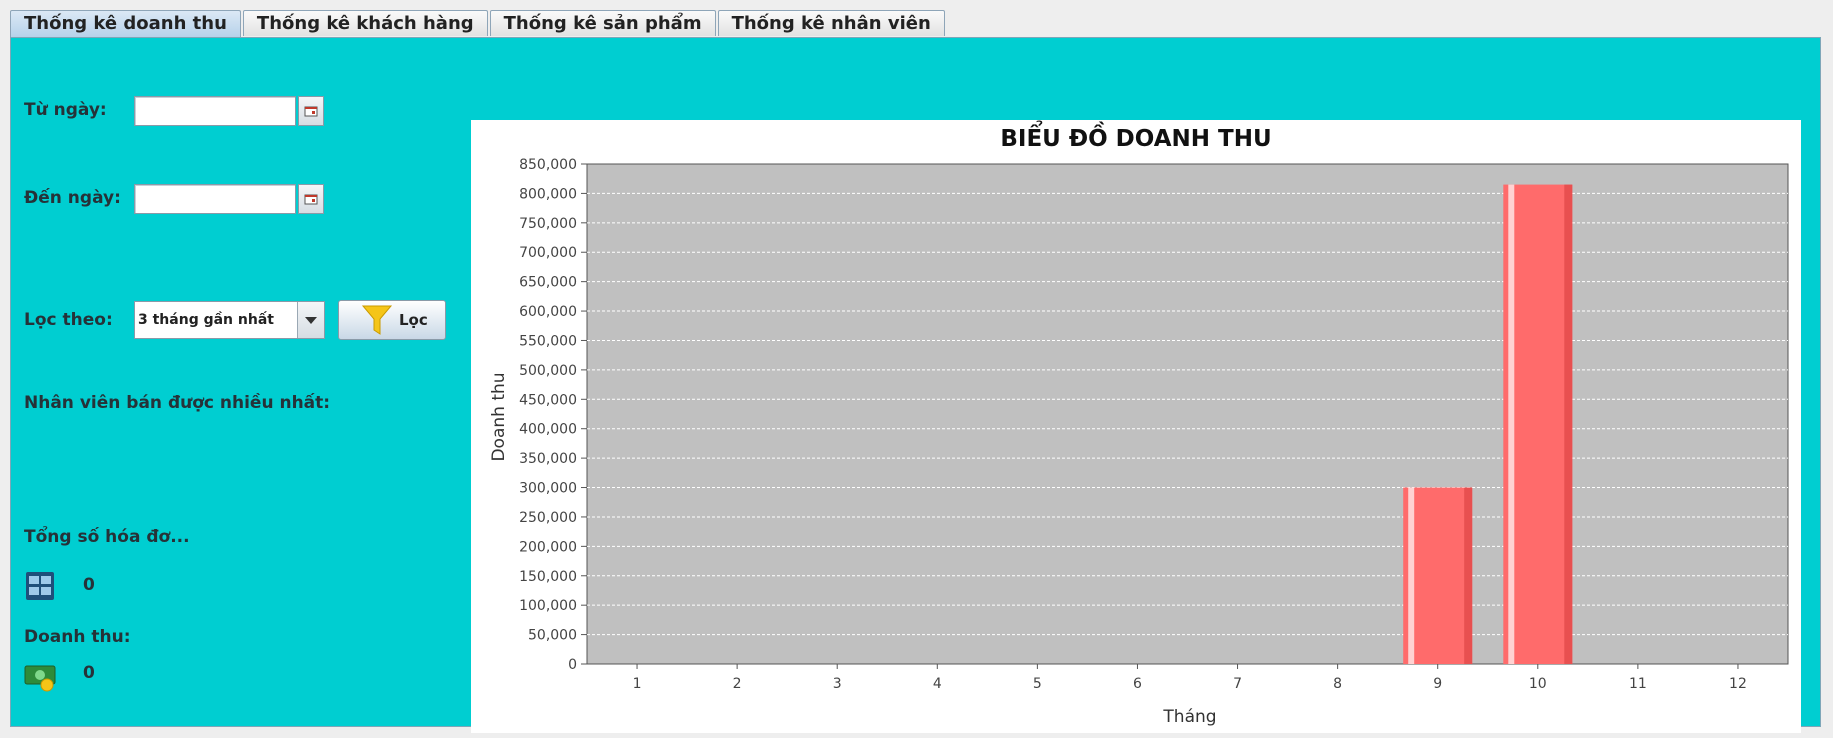 The height and width of the screenshot is (738, 1833). Describe the element at coordinates (215, 111) in the screenshot. I see `from-date-input` at that location.